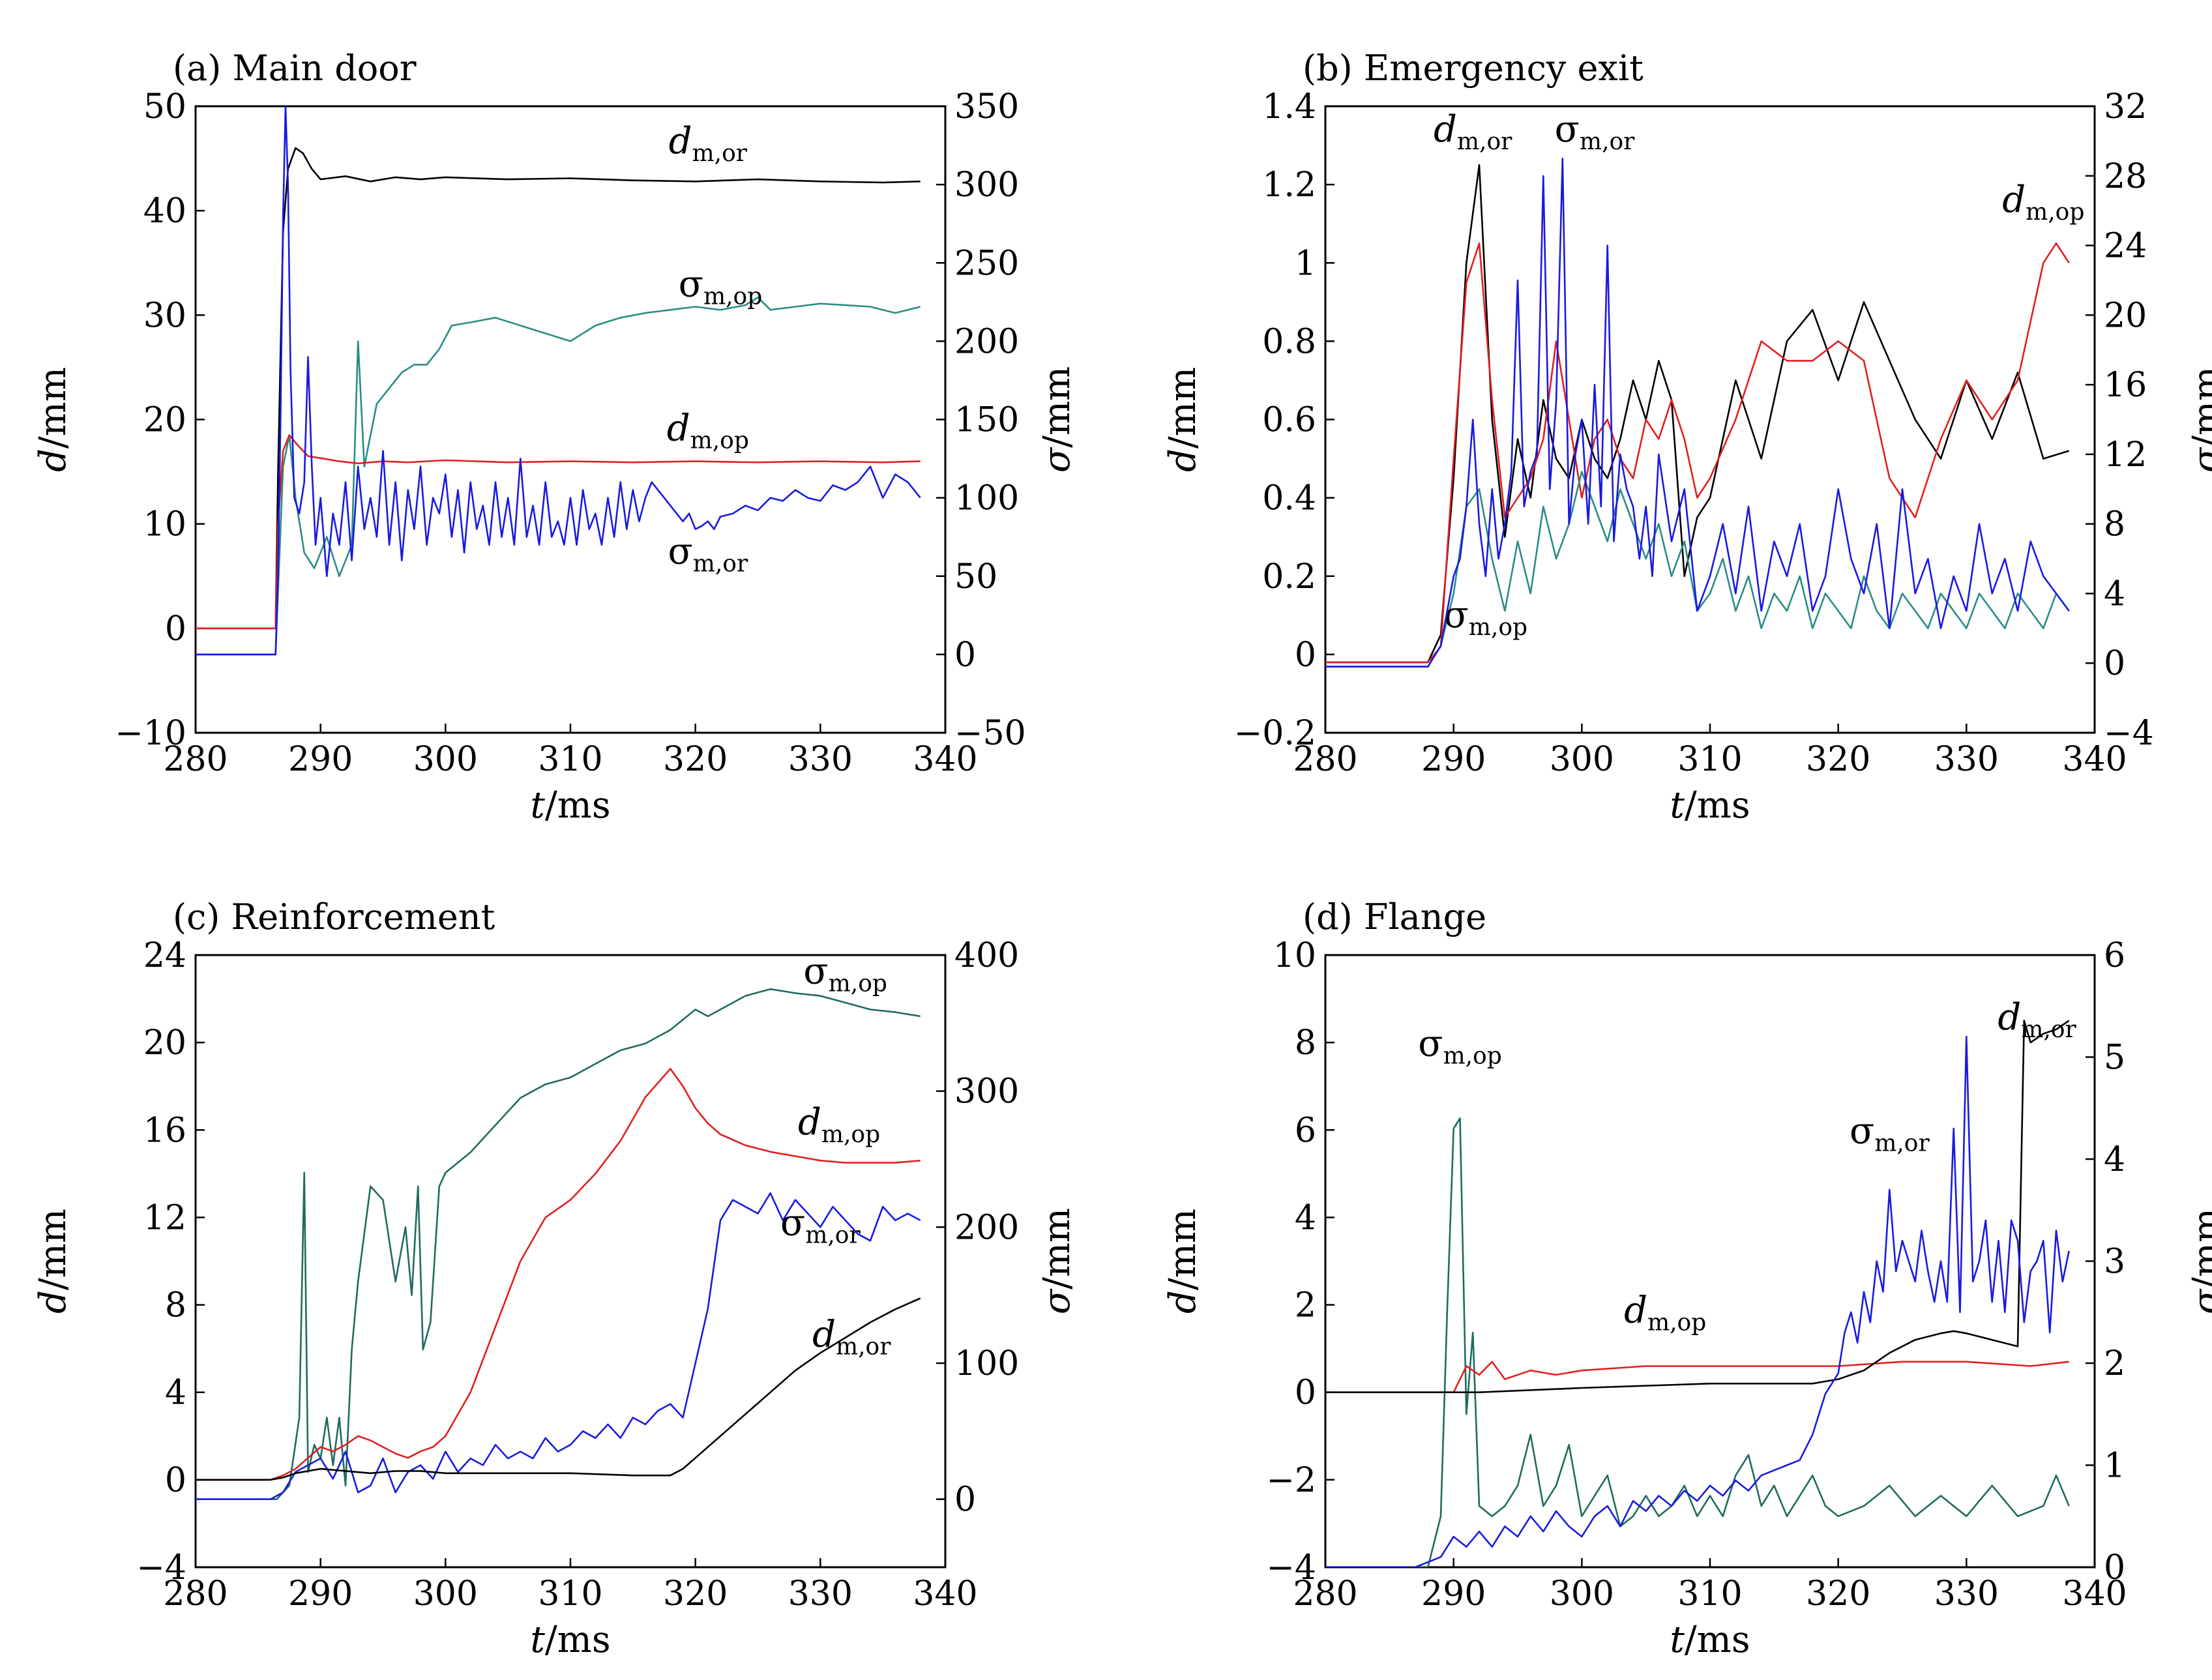 Image resolution: width=2212 pixels, height=1680 pixels. Describe the element at coordinates (2125, 455) in the screenshot. I see `y-right-tick-label: 12` at that location.